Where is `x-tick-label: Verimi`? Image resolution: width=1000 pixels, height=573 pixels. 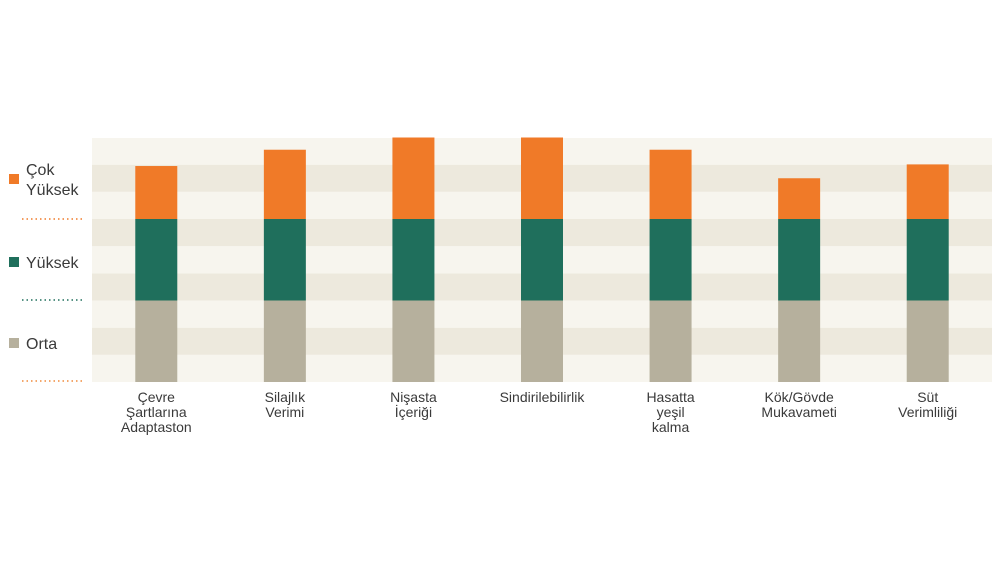 x-tick-label: Verimi is located at coordinates (284, 412).